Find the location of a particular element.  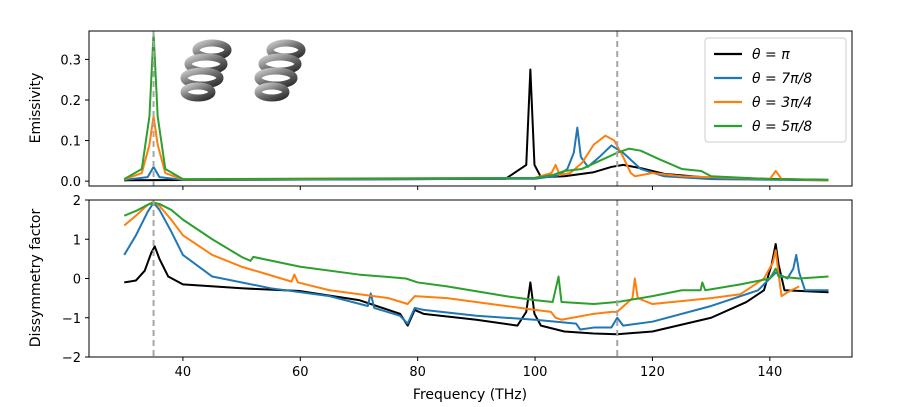

emissivity-x-ticks is located at coordinates (476, 188).